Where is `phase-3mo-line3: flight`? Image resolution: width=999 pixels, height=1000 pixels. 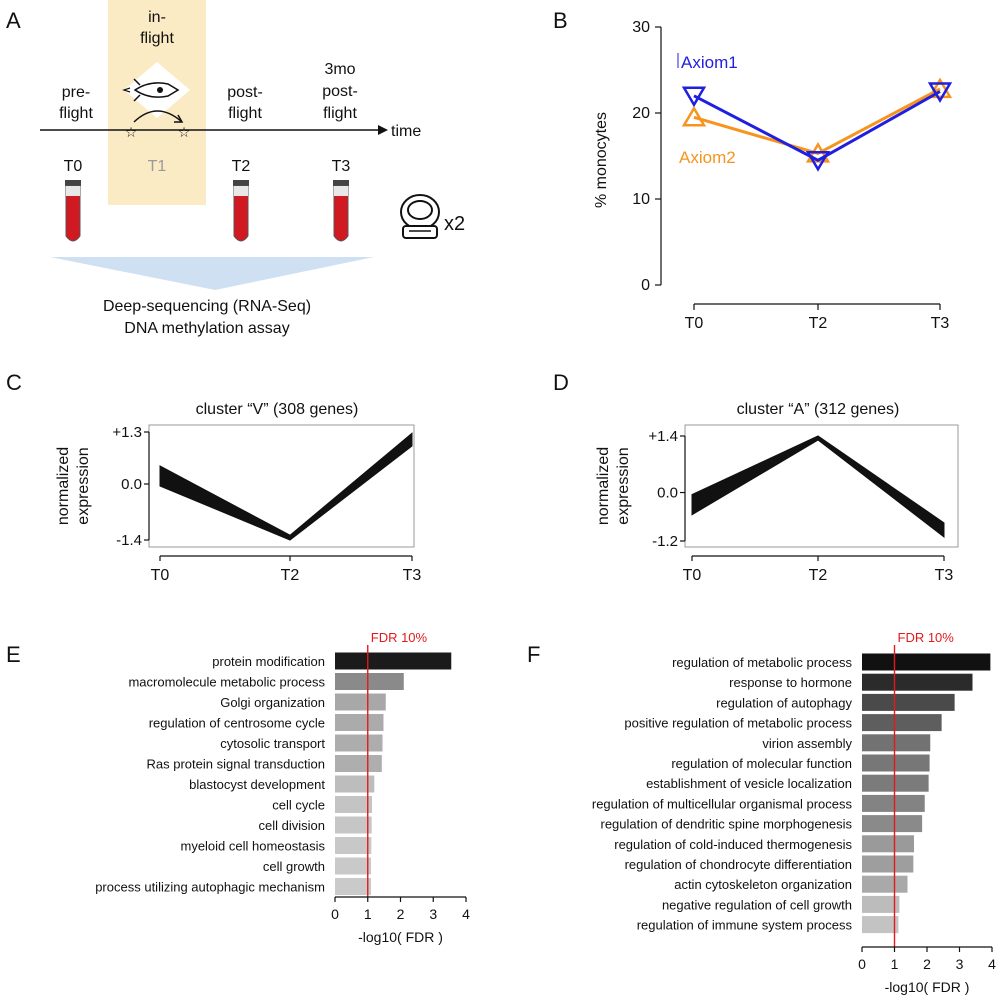
phase-3mo-line3: flight is located at coordinates (340, 113).